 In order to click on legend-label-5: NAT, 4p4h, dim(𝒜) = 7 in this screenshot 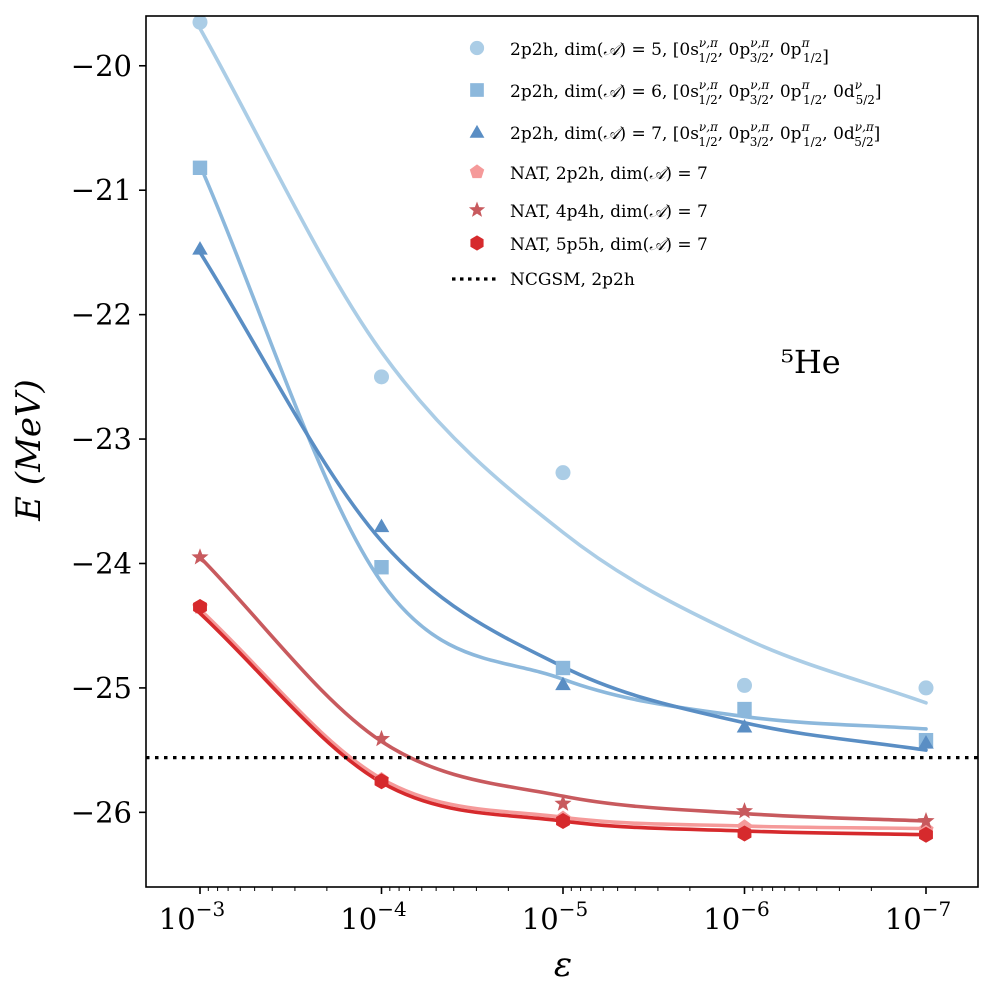, I will do `click(609, 212)`.